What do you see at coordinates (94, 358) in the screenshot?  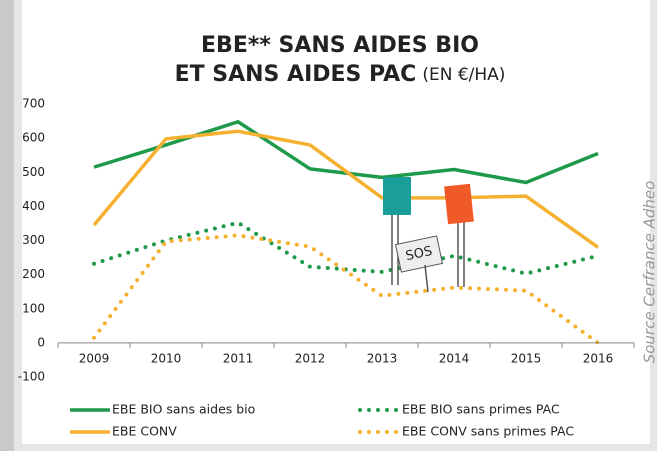 I see `x-tick-label: 2009` at bounding box center [94, 358].